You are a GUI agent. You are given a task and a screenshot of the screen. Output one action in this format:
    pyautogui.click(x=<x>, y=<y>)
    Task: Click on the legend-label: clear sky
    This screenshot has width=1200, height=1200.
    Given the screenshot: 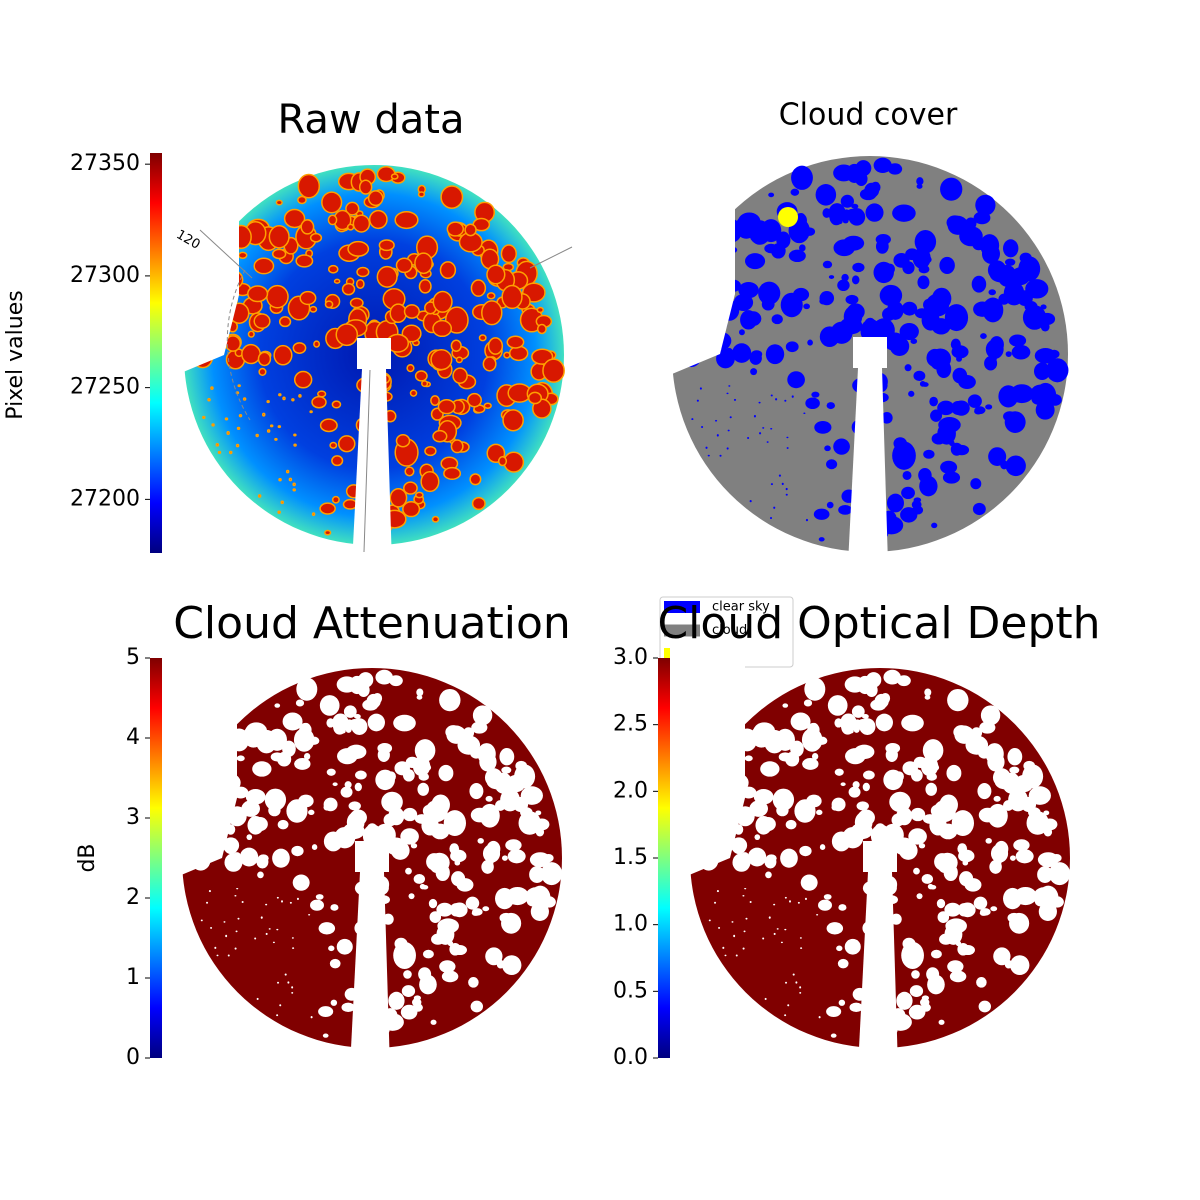 What is the action you would take?
    pyautogui.click(x=741, y=607)
    